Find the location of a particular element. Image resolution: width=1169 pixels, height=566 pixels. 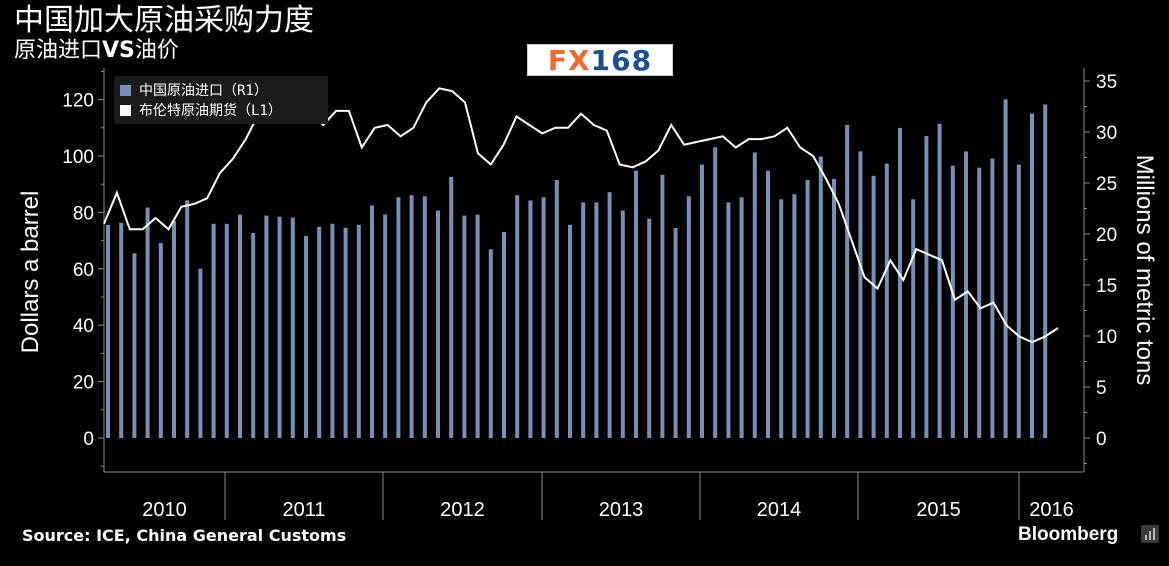

legend-swatch-bar is located at coordinates (125, 90).